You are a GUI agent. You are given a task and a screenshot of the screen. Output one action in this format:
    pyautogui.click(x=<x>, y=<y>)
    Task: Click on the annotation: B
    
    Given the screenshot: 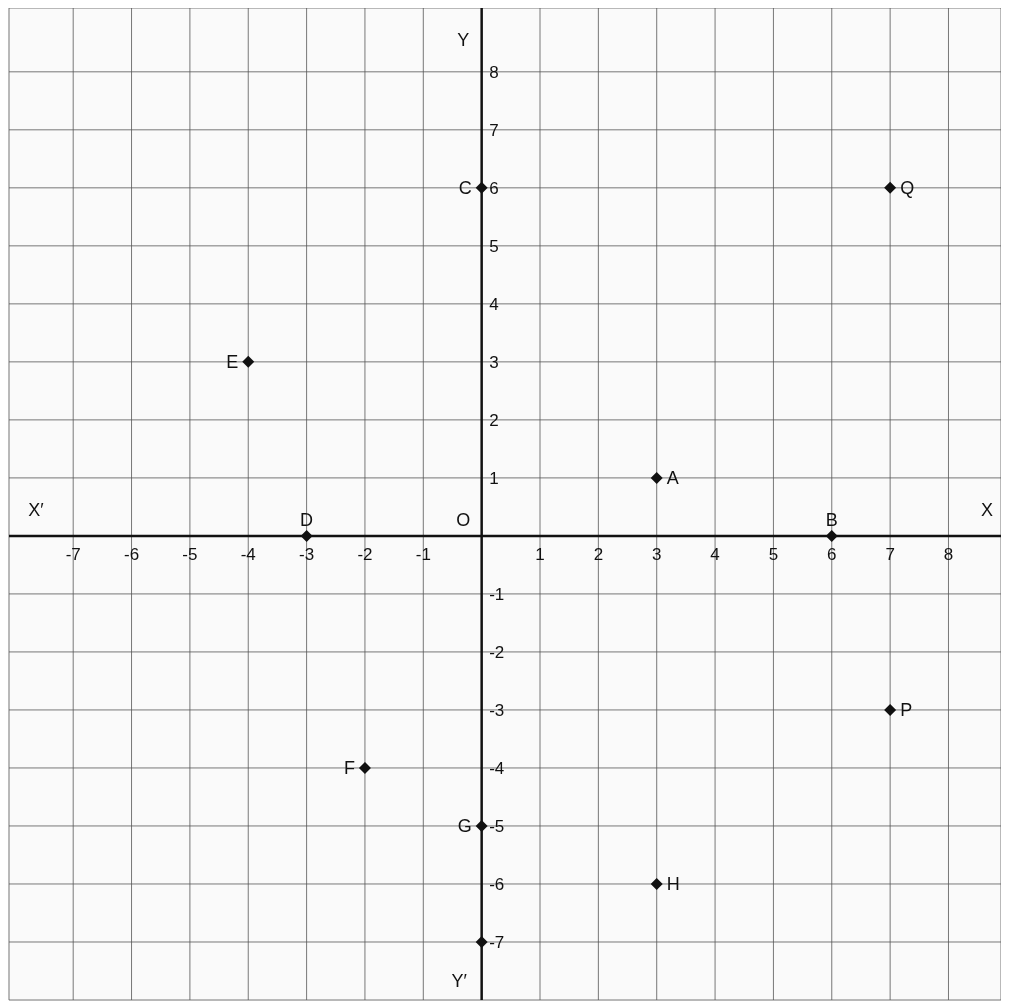 What is the action you would take?
    pyautogui.click(x=831, y=519)
    